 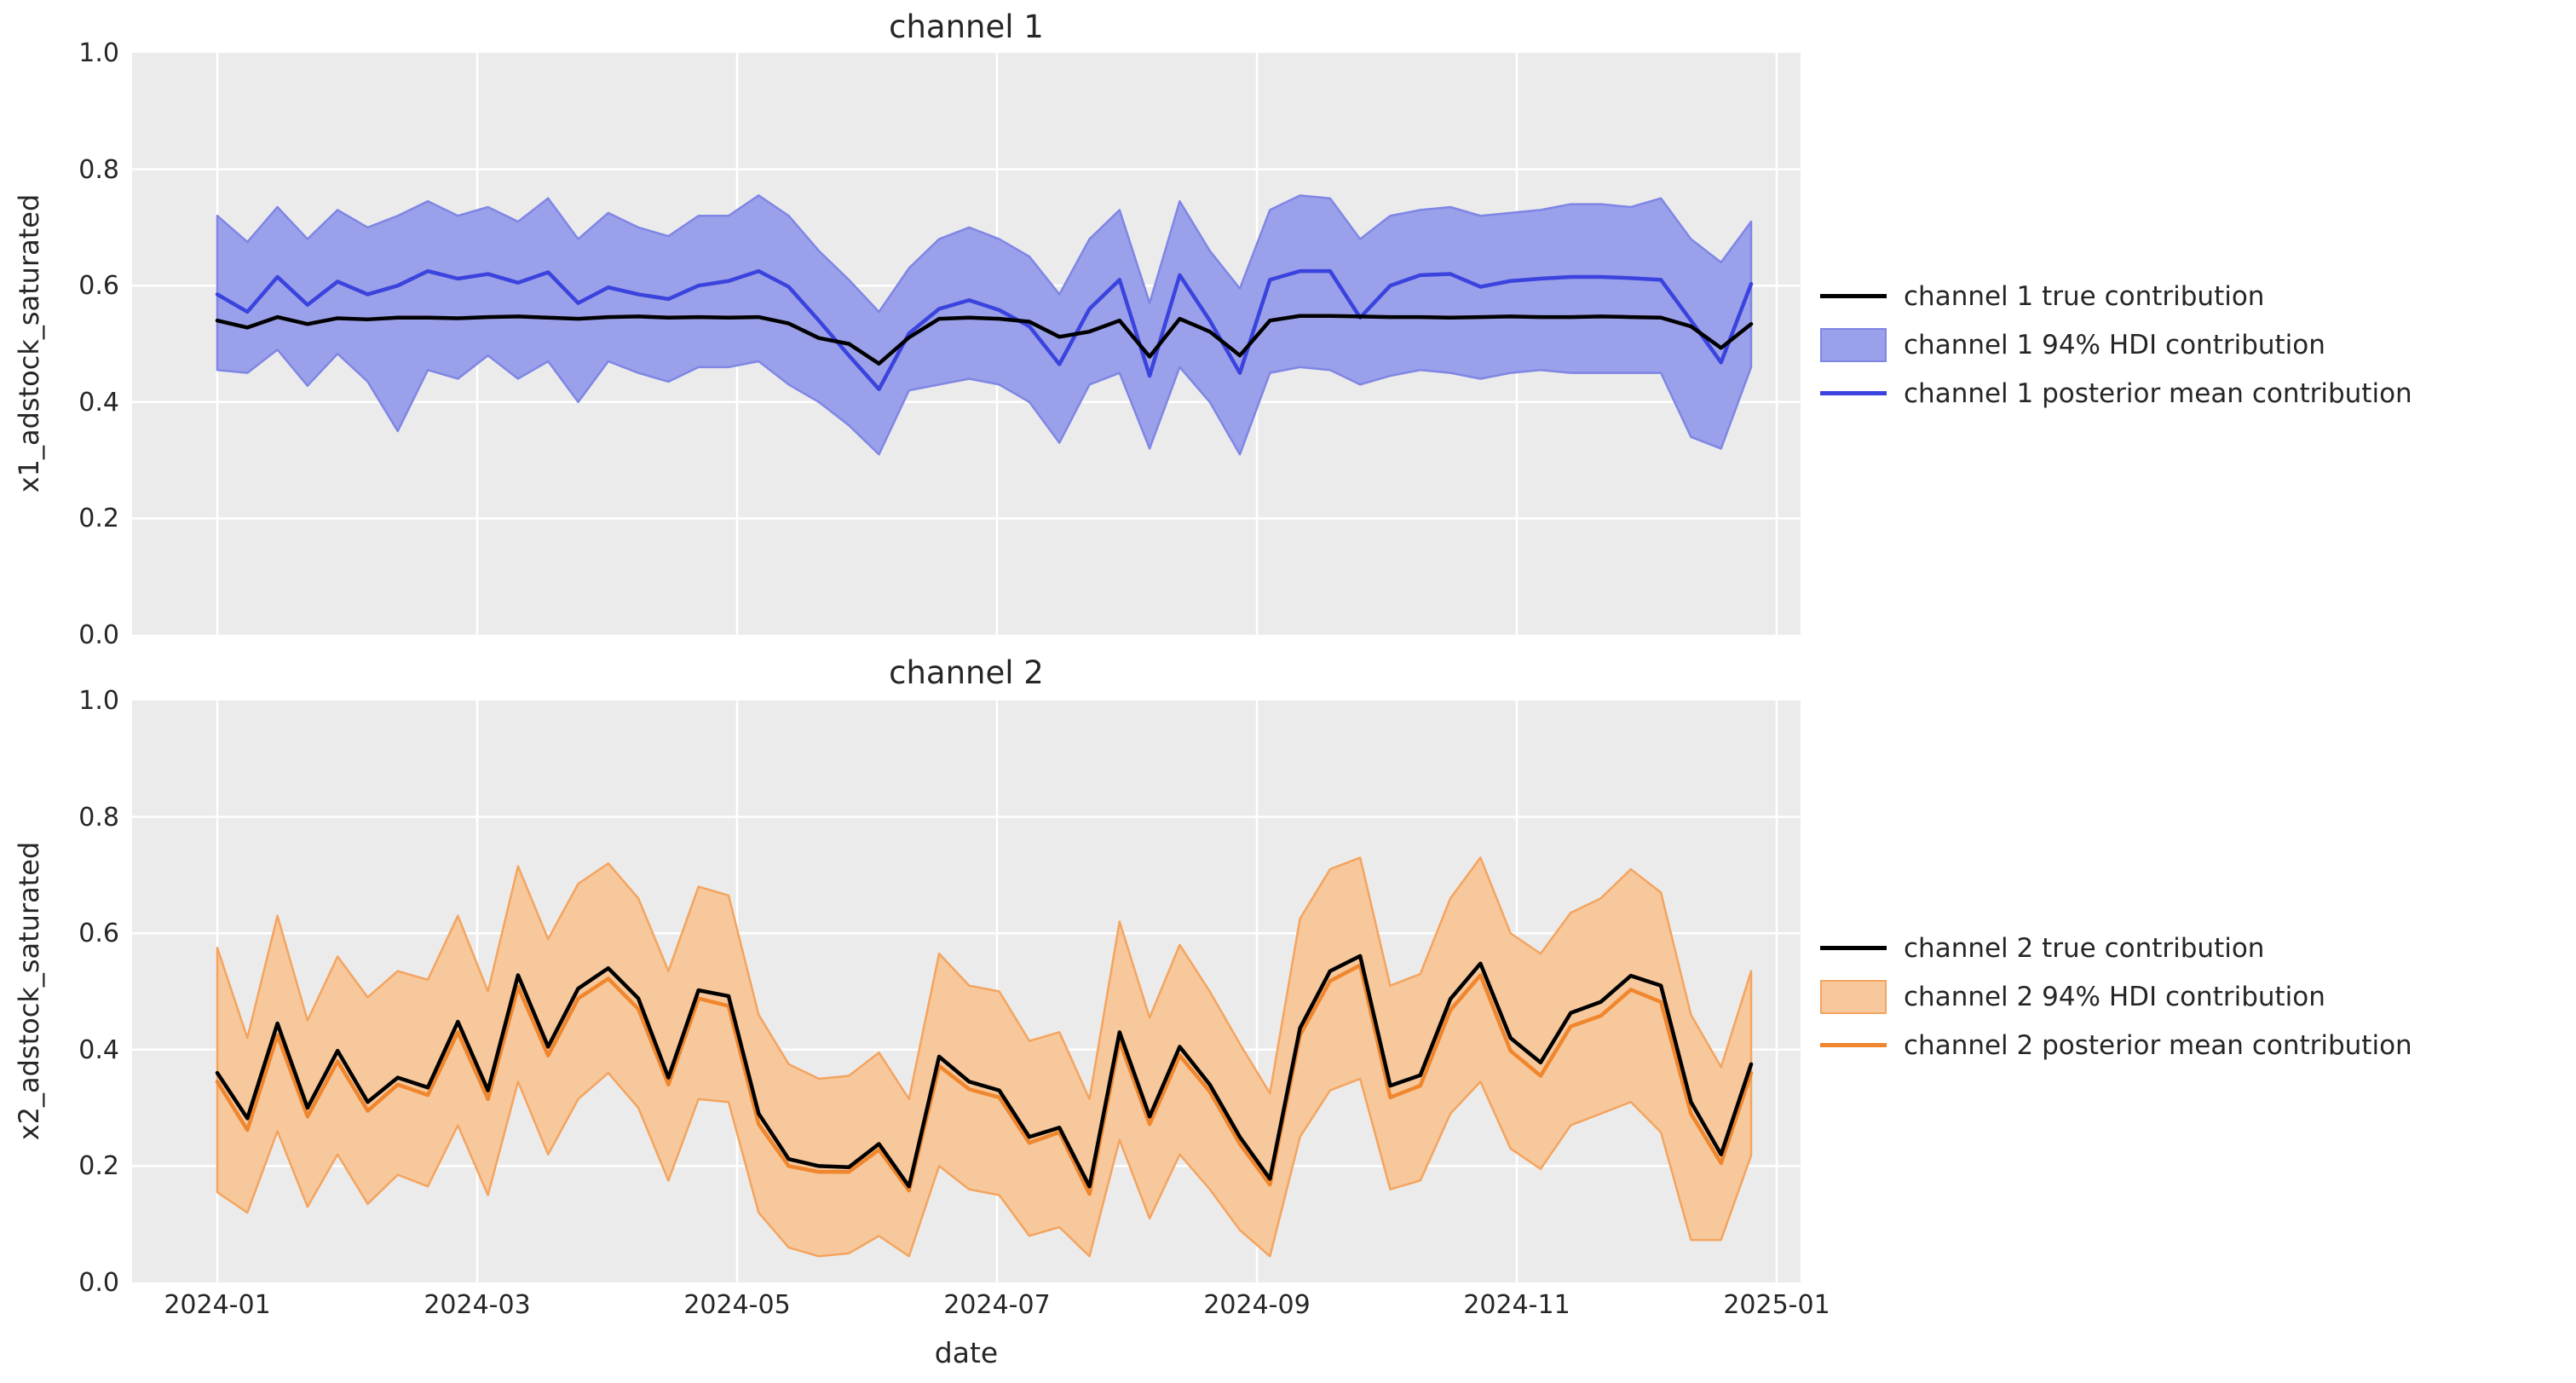 What do you see at coordinates (737, 1305) in the screenshot?
I see `x-tick-label: 2024-05` at bounding box center [737, 1305].